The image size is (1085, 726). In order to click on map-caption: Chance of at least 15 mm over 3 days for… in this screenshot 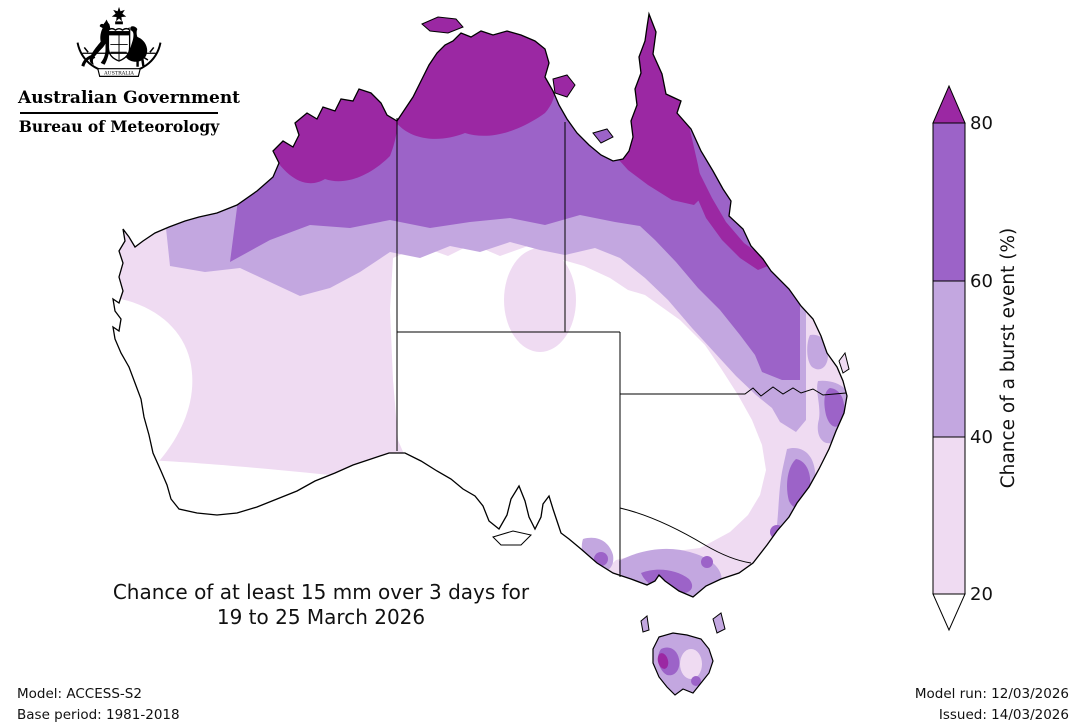, I will do `click(321, 605)`.